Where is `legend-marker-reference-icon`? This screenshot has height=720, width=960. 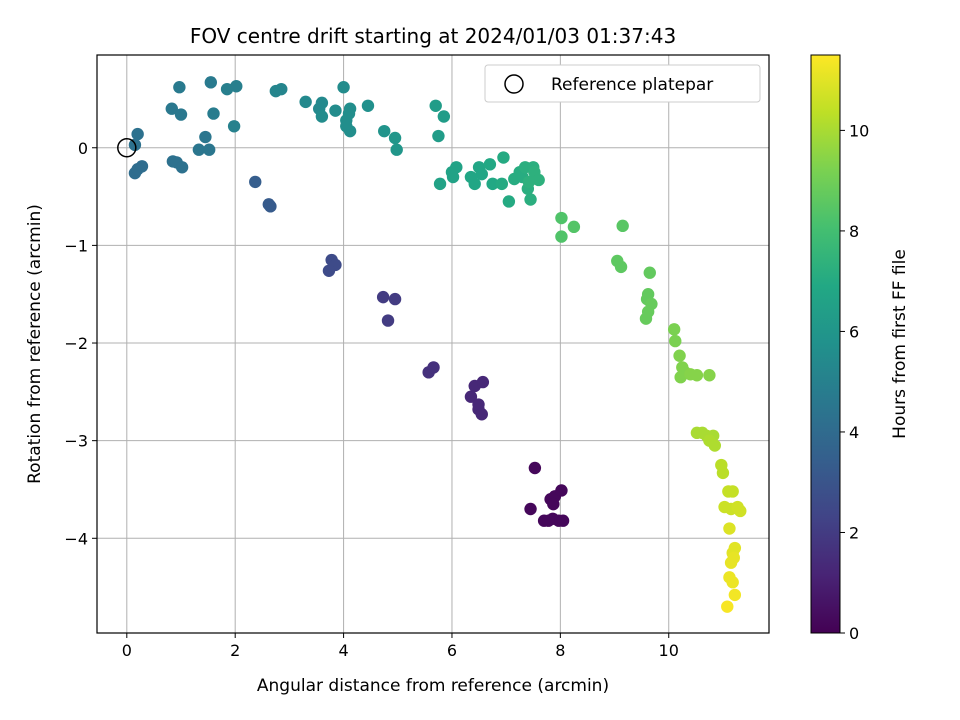 legend-marker-reference-icon is located at coordinates (514, 84).